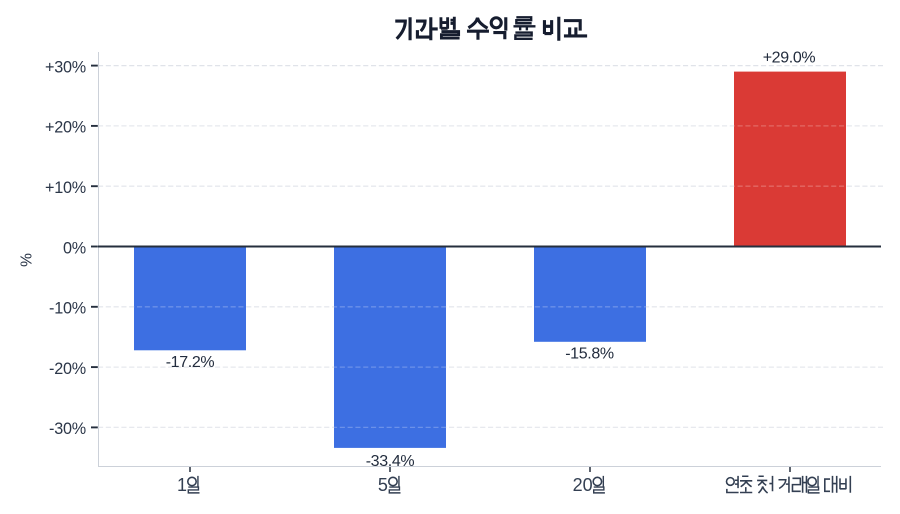 Image resolution: width=900 pixels, height=514 pixels. What do you see at coordinates (67, 369) in the screenshot?
I see `svg-text: -20%` at bounding box center [67, 369].